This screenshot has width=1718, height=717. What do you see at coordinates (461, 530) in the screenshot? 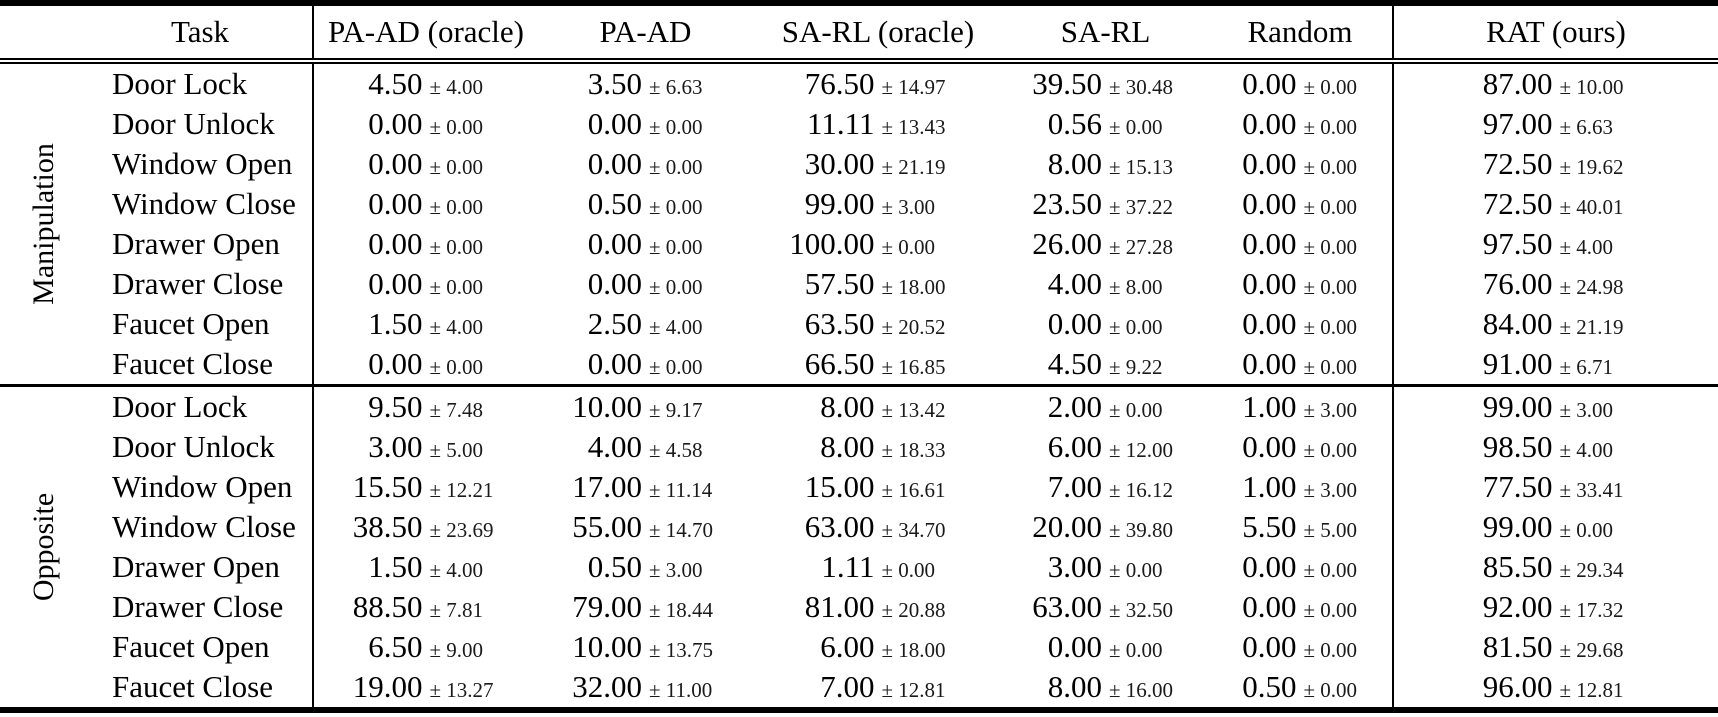
I see `std-value: ± 23.69` at bounding box center [461, 530].